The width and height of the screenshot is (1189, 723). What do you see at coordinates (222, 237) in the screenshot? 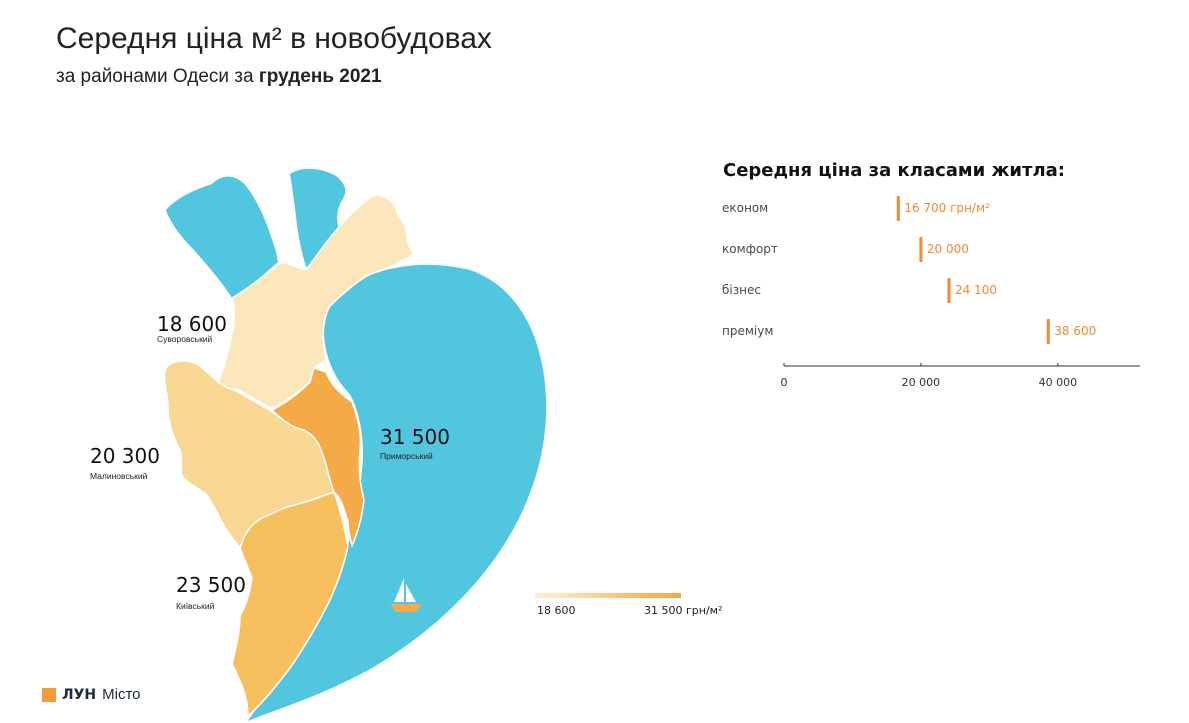
I see `north-estuary-left` at bounding box center [222, 237].